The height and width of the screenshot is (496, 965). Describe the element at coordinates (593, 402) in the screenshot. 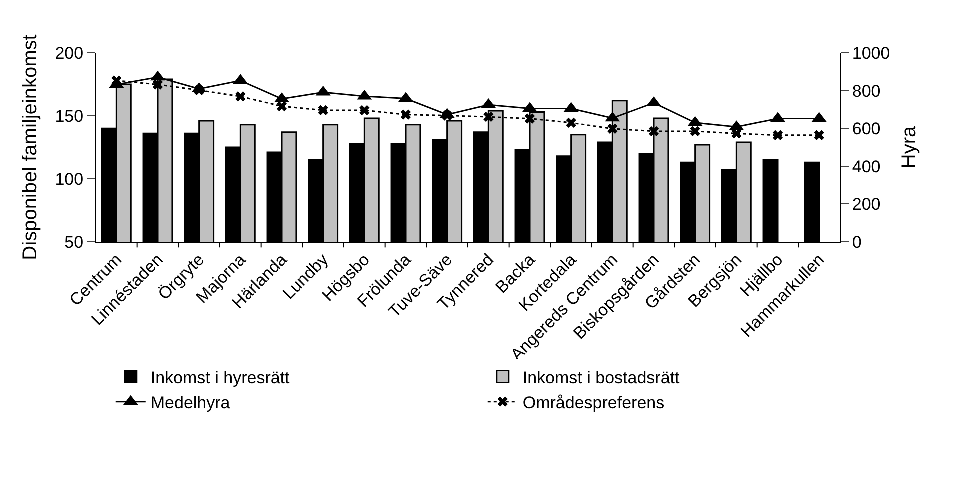

I see `legend-label: Områdespreferens` at that location.